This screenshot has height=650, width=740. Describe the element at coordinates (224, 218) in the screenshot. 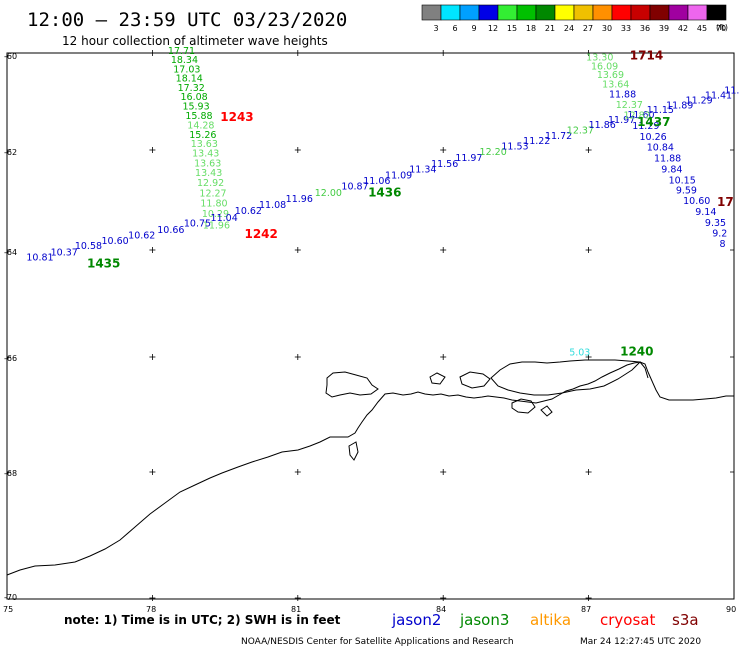

I see `wave-height-label: 11.04` at that location.